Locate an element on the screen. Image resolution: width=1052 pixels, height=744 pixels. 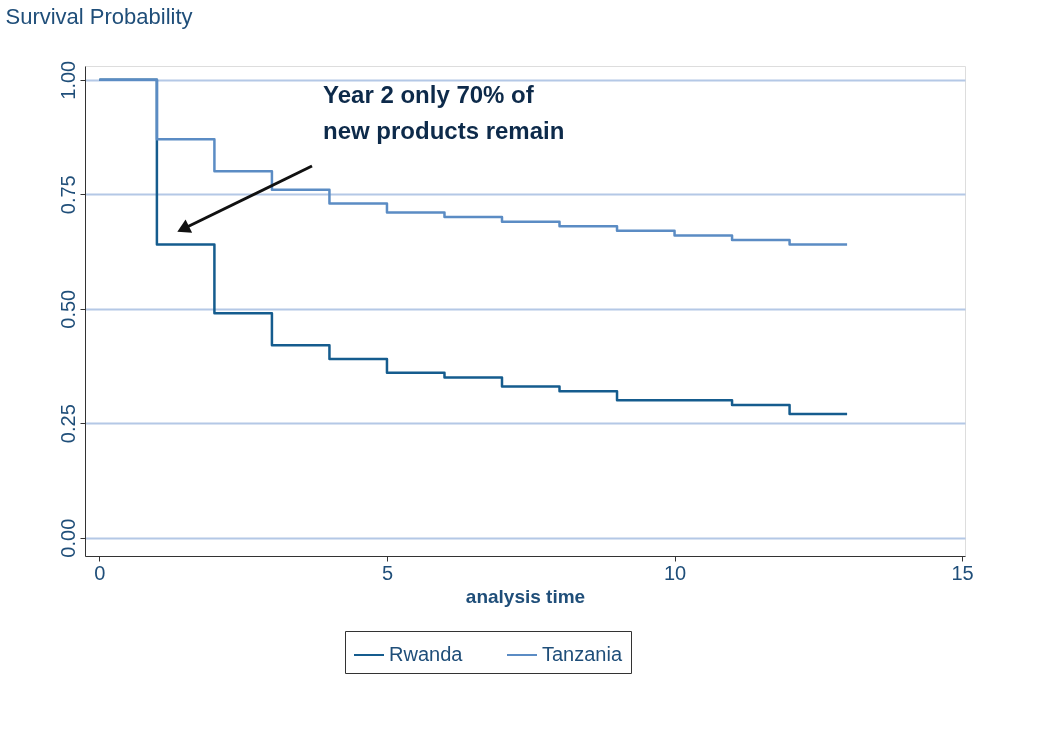
y-tick-label: 0.25 is located at coordinates (67, 424).